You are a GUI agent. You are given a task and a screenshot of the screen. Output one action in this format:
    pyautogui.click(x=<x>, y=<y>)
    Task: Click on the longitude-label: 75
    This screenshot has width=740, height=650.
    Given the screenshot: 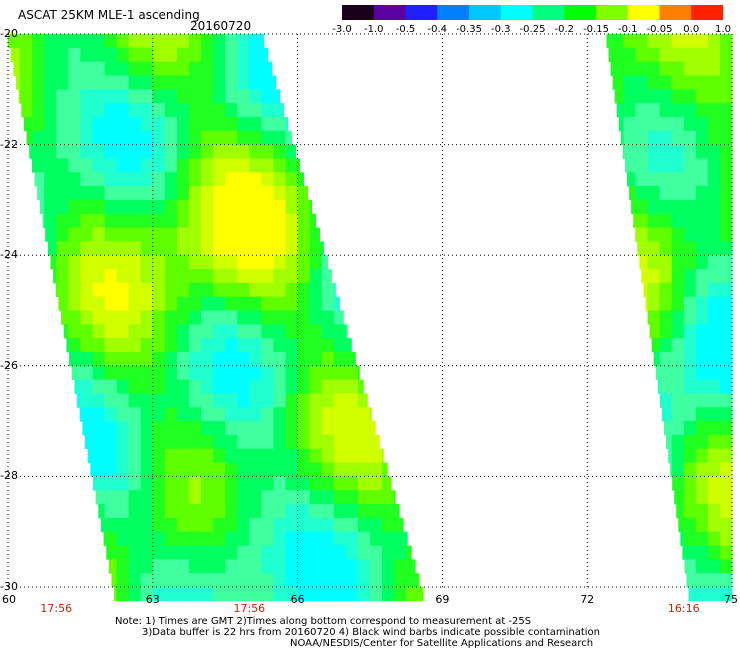 What is the action you would take?
    pyautogui.click(x=731, y=599)
    